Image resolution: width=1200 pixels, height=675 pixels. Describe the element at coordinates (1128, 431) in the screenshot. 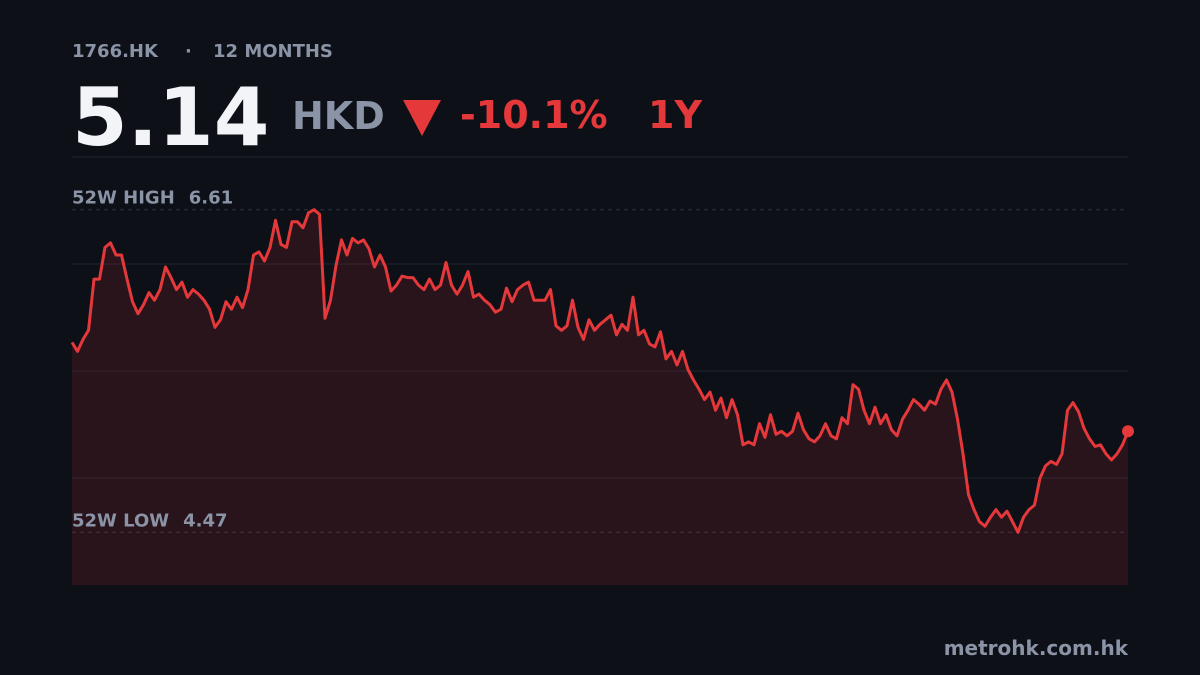

I see `last-point` at that location.